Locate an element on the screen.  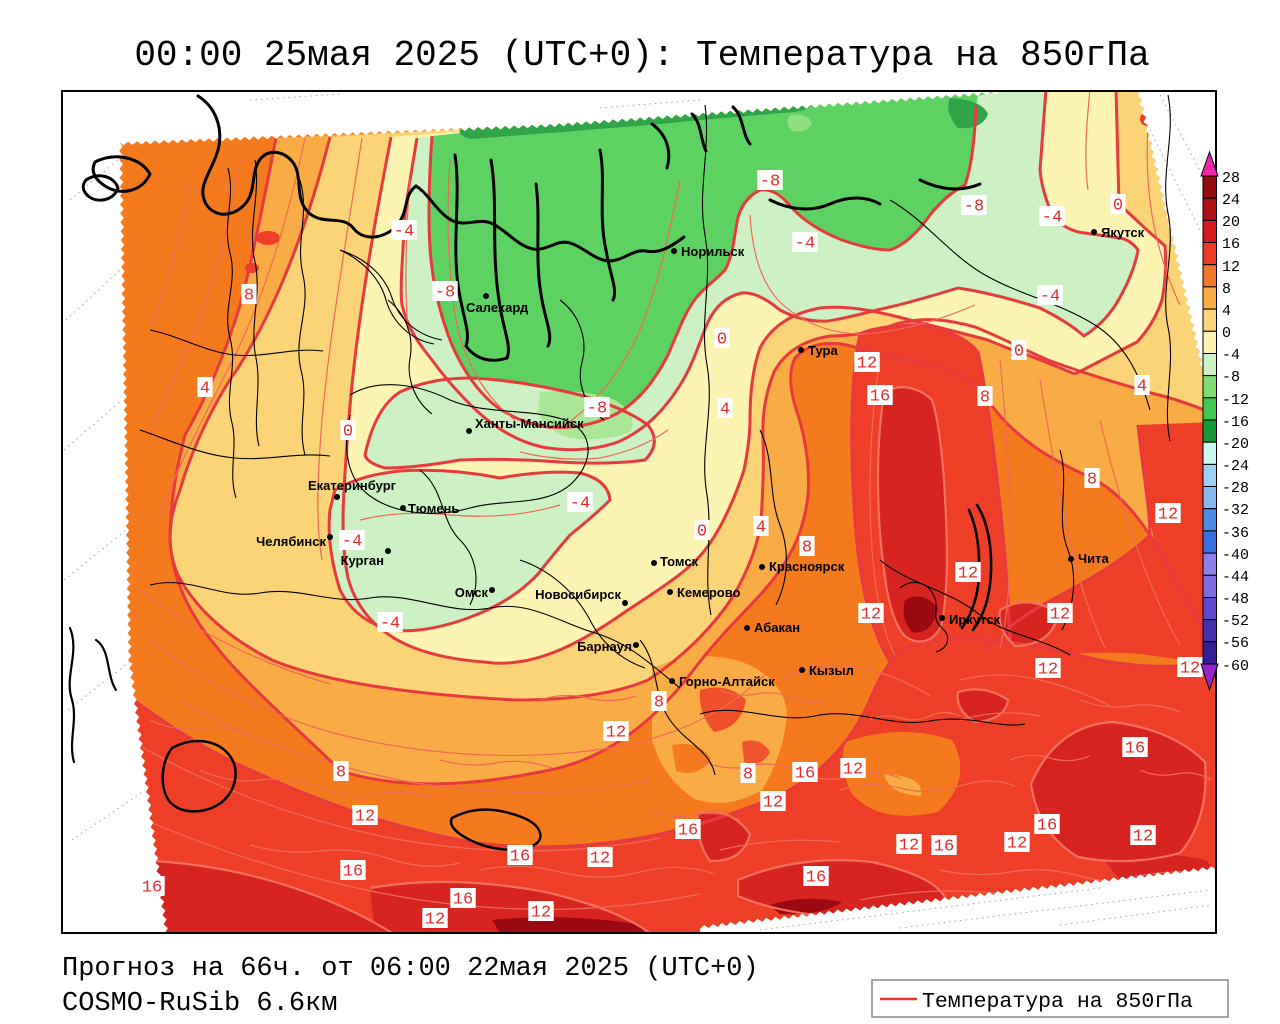
svg-text: 24 is located at coordinates (1231, 200).